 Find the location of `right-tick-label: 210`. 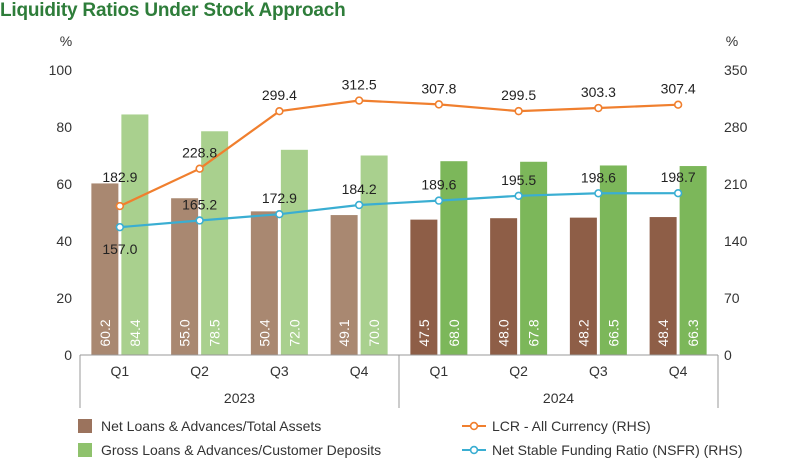

right-tick-label: 210 is located at coordinates (736, 184).